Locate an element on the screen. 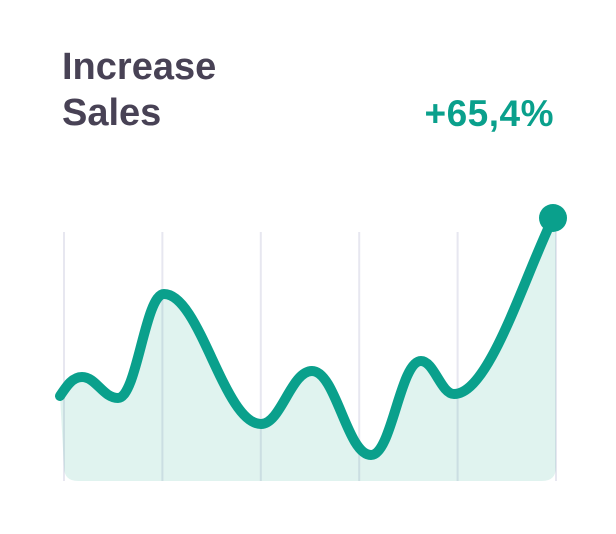  endpoint-dot is located at coordinates (553, 218).